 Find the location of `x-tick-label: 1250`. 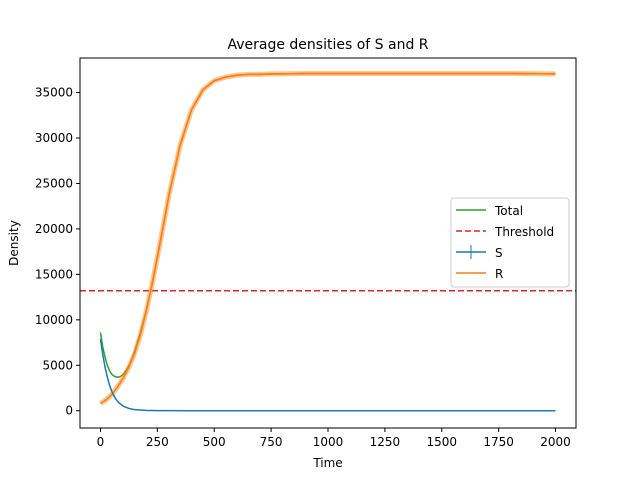

x-tick-label: 1250 is located at coordinates (385, 442).